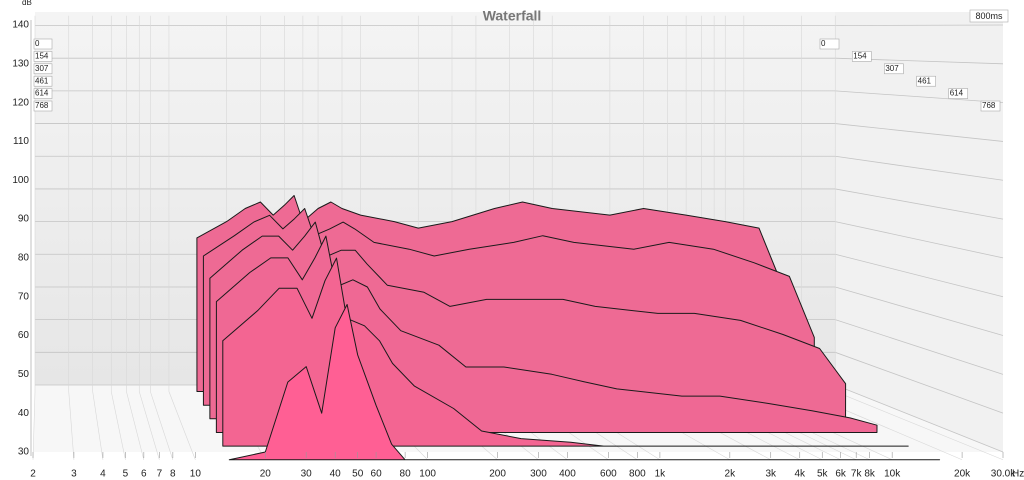 This screenshot has width=1024, height=480. I want to click on x-tick-label: 100, so click(427, 474).